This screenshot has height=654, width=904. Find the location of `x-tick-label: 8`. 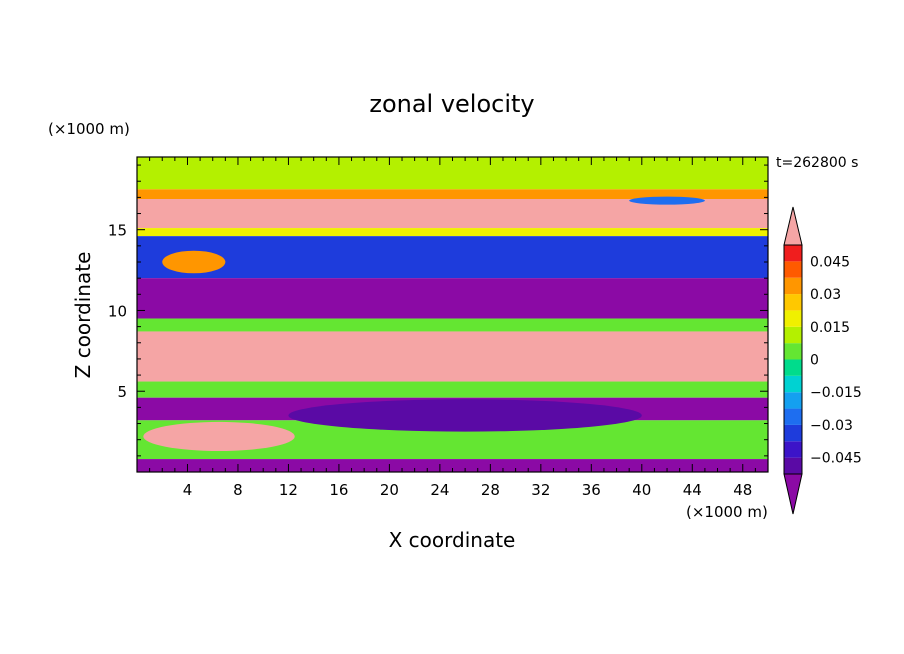

x-tick-label: 8 is located at coordinates (238, 490).